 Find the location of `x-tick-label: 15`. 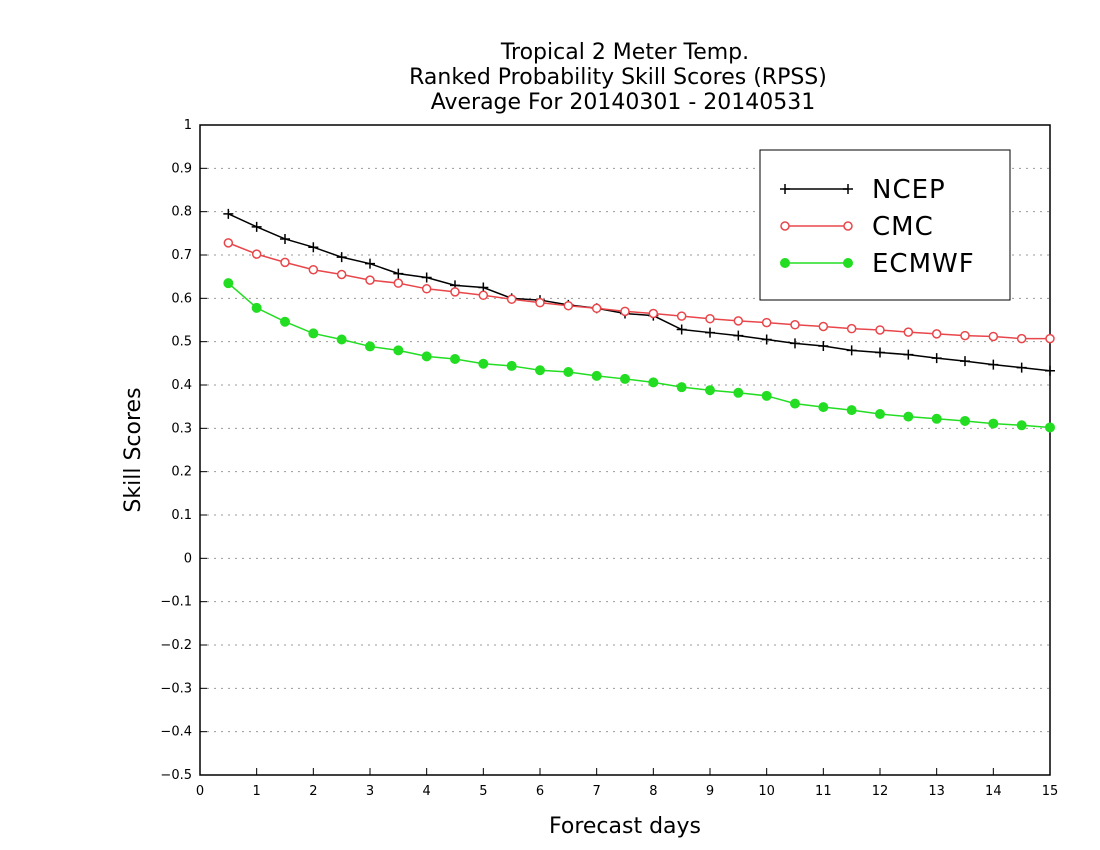

x-tick-label: 15 is located at coordinates (1050, 791).